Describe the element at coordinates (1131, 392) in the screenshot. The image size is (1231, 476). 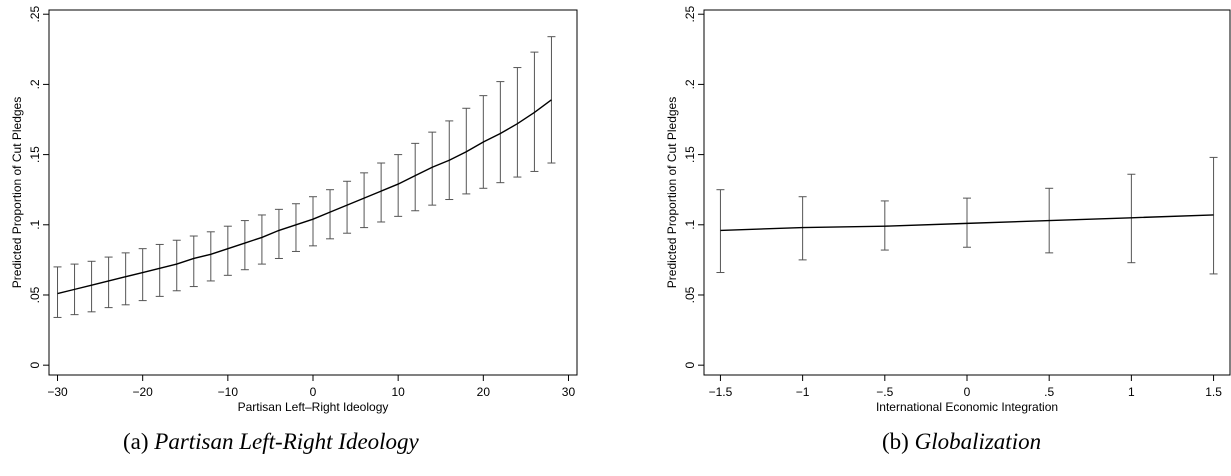
I see `x-tick-label: 1` at that location.